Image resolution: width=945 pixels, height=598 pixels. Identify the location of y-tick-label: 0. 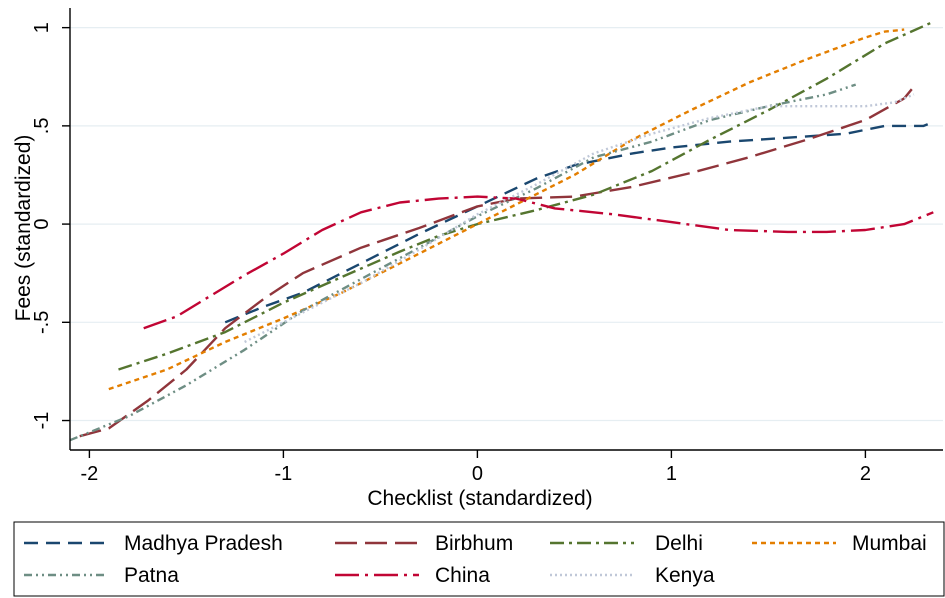
(42, 224).